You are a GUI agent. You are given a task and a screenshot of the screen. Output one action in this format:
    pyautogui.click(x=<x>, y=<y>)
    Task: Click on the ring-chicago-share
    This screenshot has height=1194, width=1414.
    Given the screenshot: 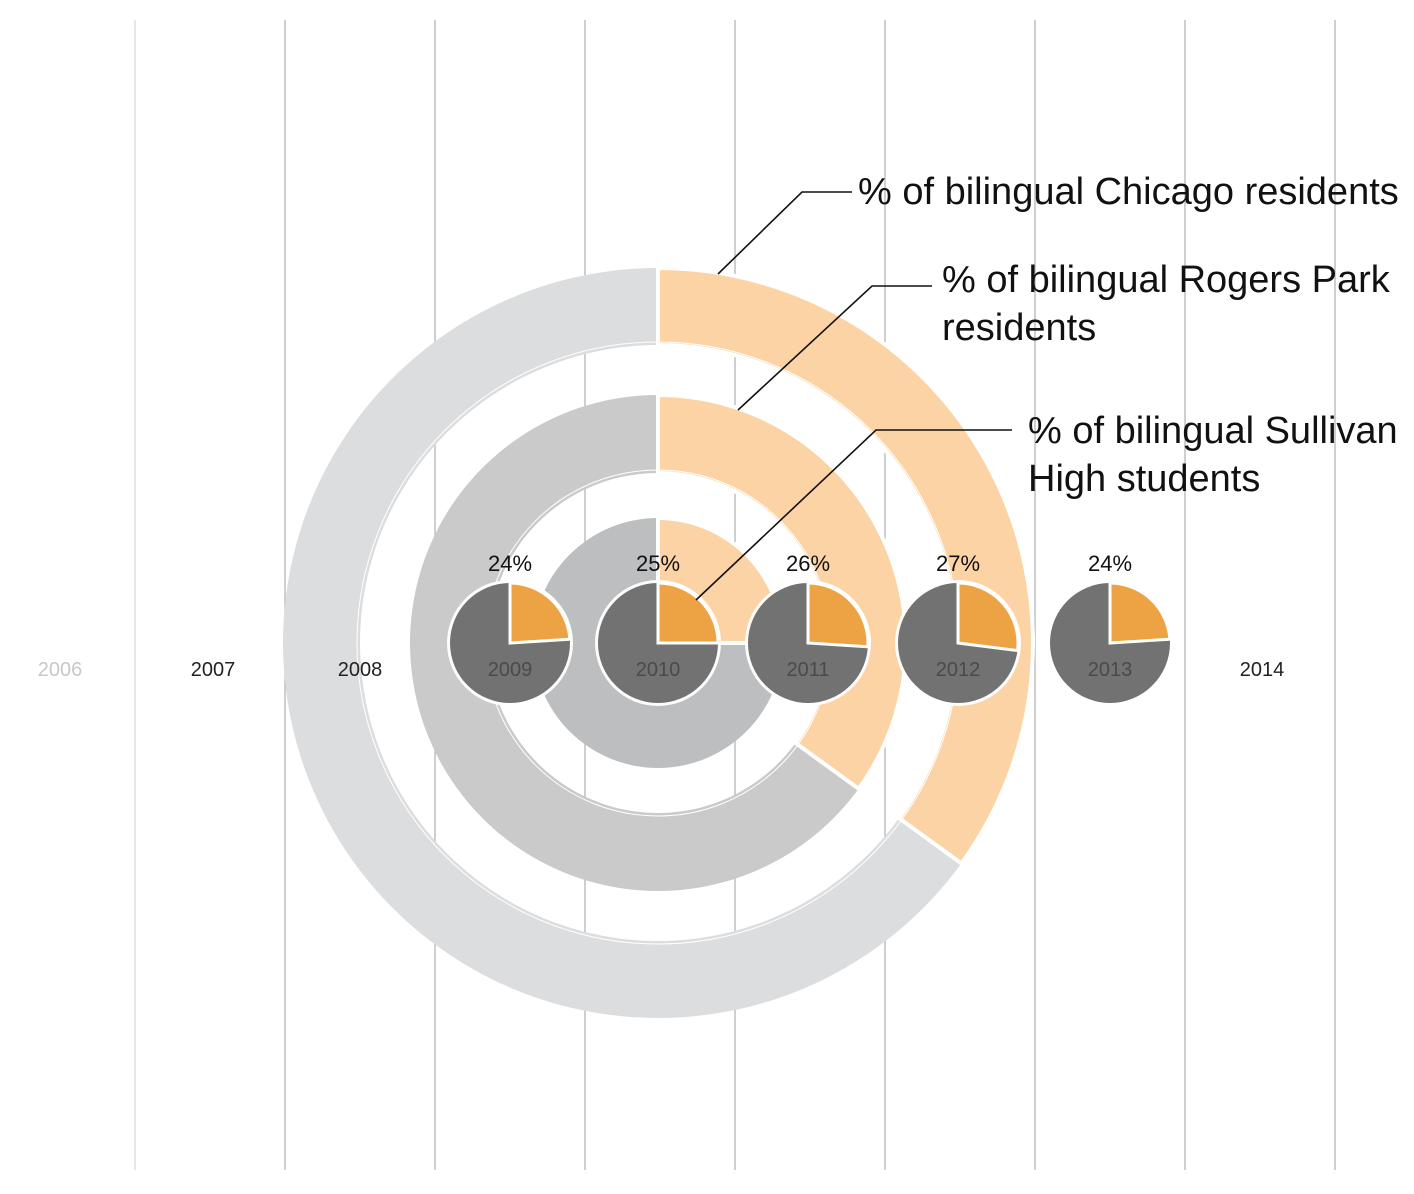 What is the action you would take?
    pyautogui.click(x=845, y=566)
    